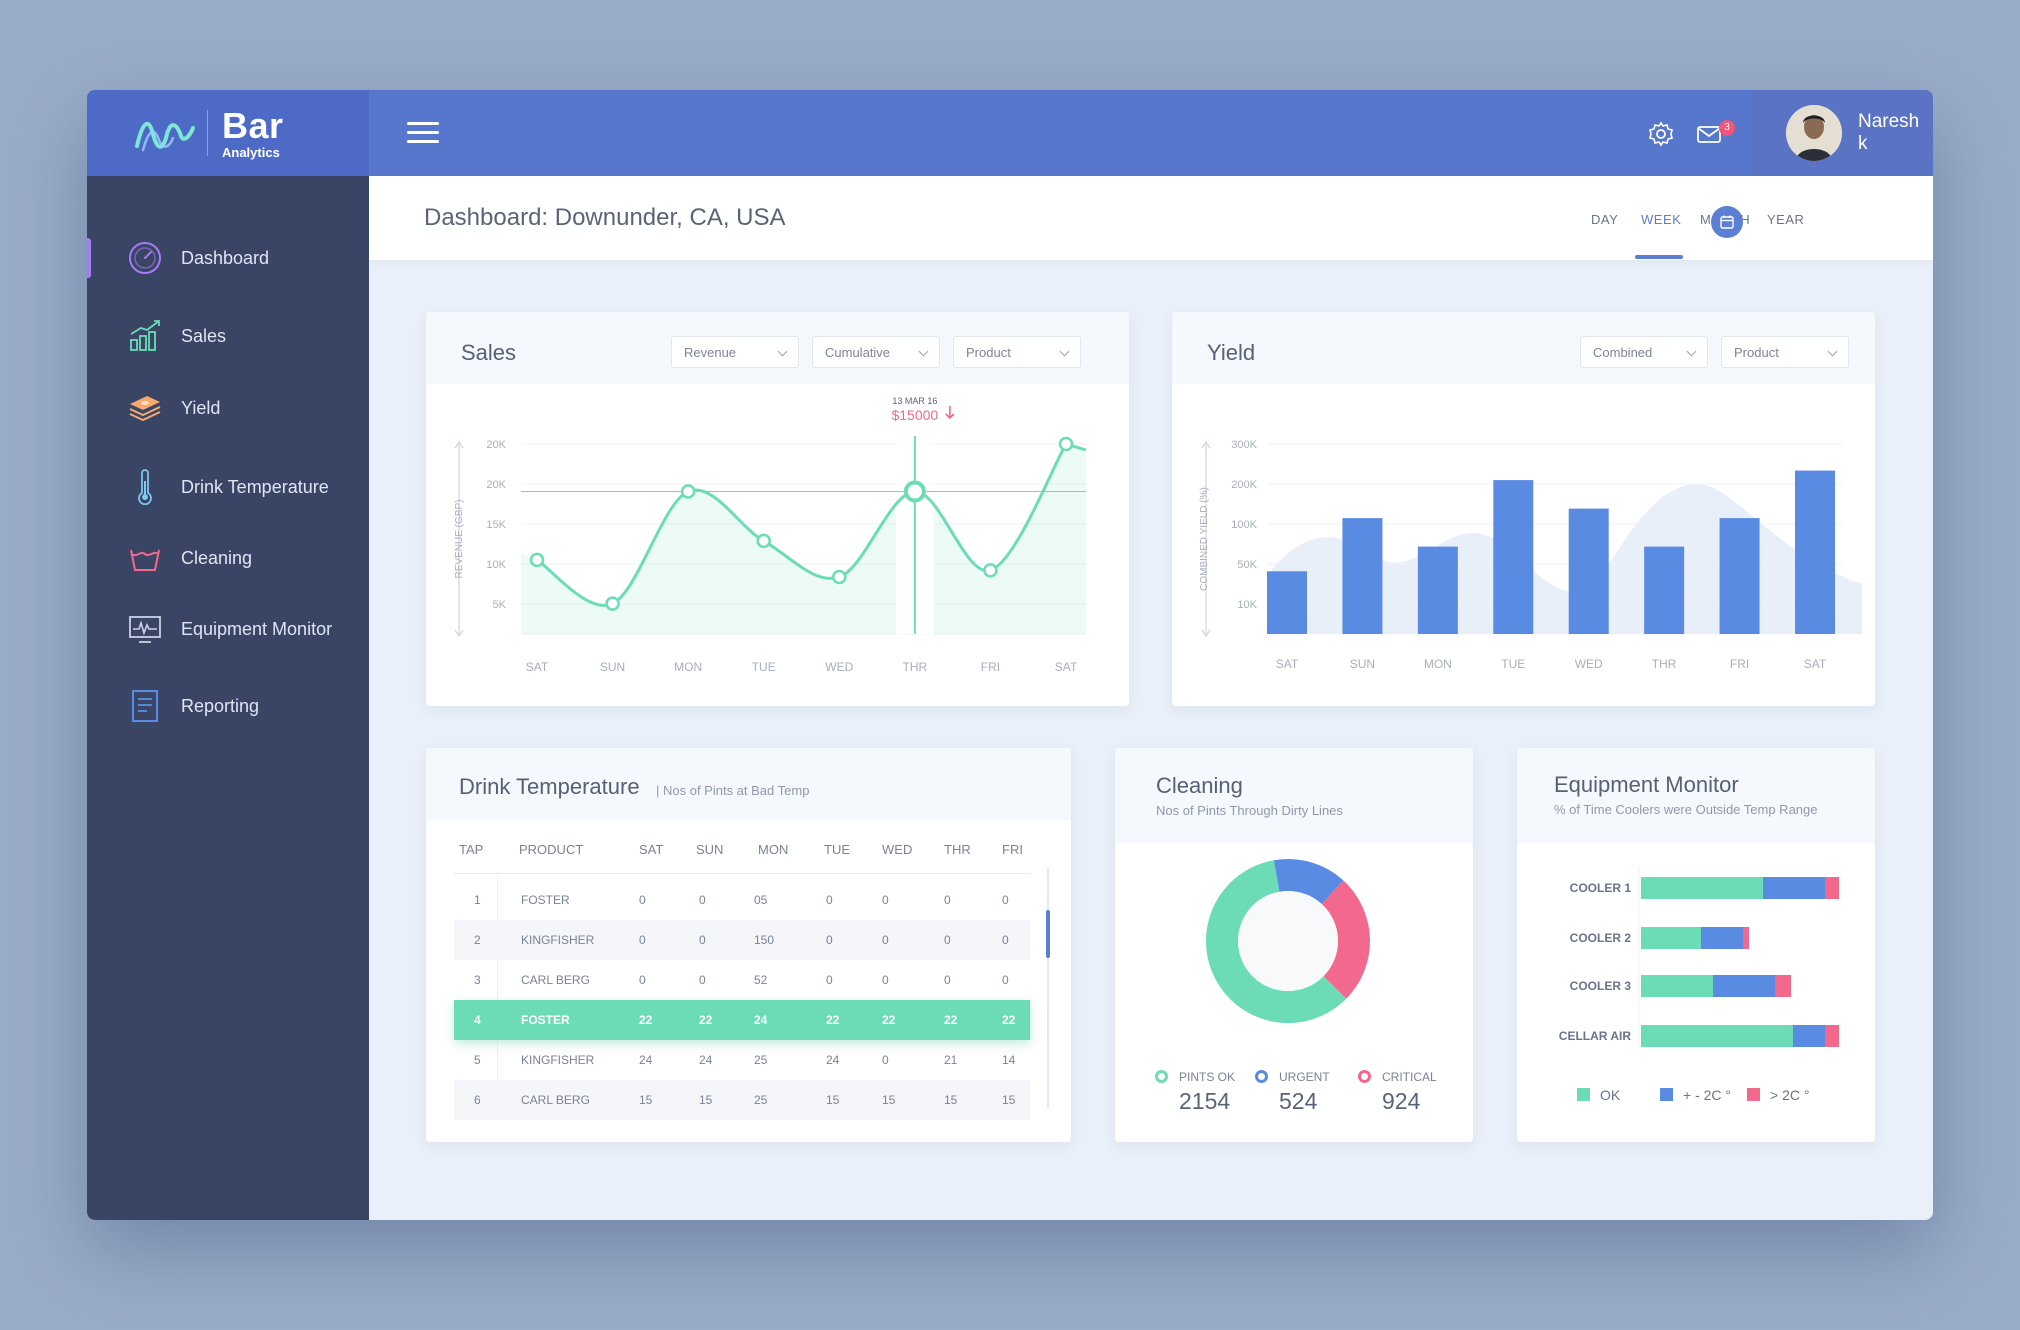 The width and height of the screenshot is (2020, 1330). Describe the element at coordinates (742, 1060) in the screenshot. I see `table-row: 5 KINGFISHER 24 24 25 24 0 21 14` at that location.